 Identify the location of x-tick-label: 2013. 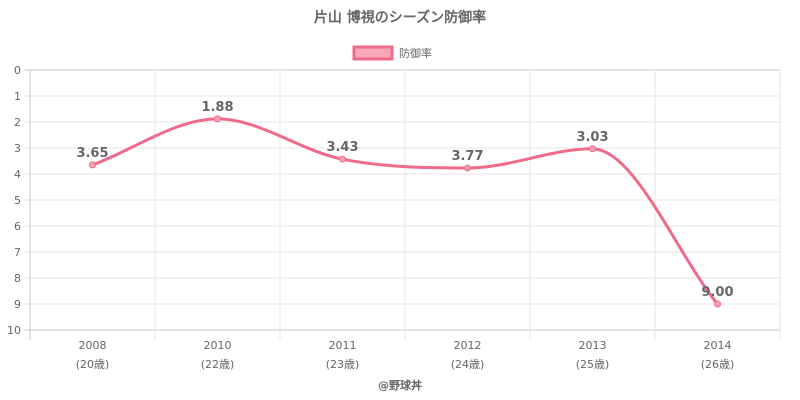
(593, 345).